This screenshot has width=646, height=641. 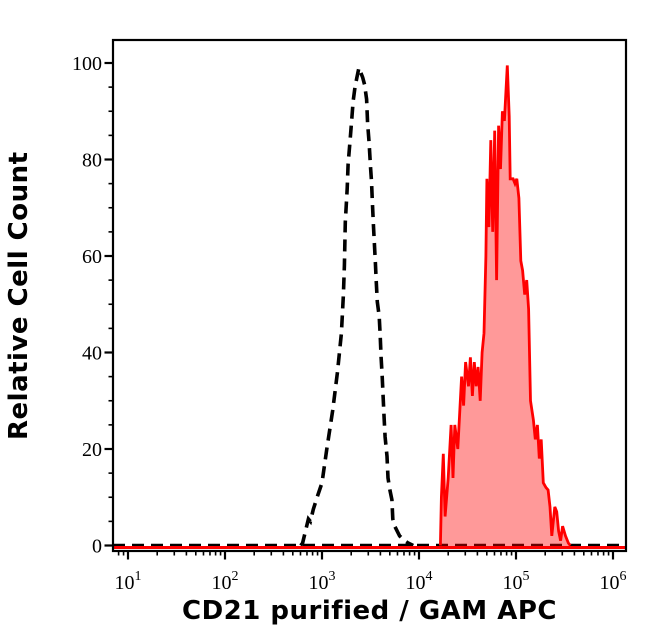 What do you see at coordinates (369, 611) in the screenshot?
I see `x-axis-title: CD21 purified / GAM APC` at bounding box center [369, 611].